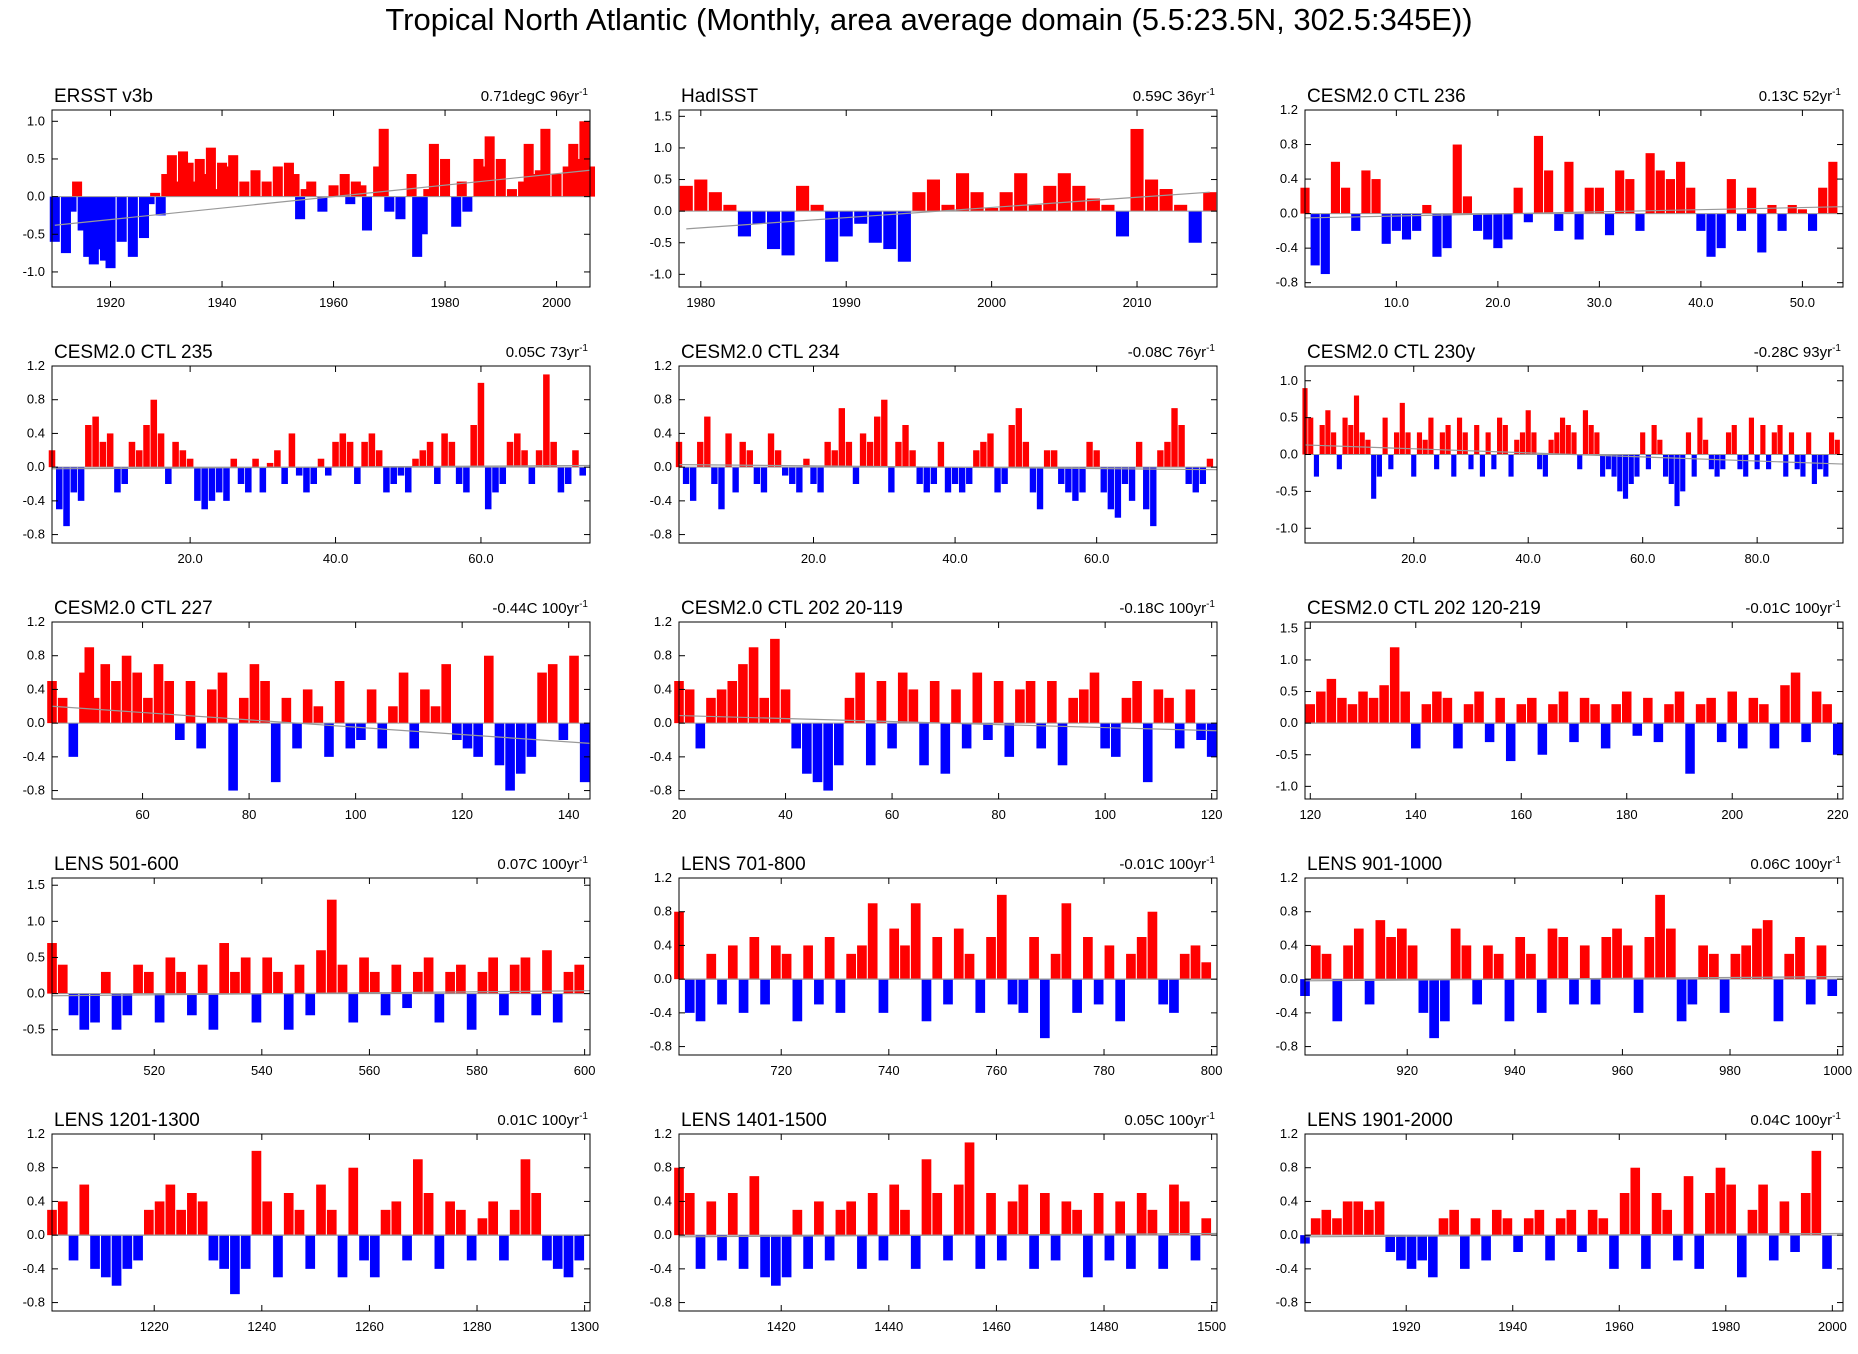 Image resolution: width=1858 pixels, height=1354 pixels. Describe the element at coordinates (133, 608) in the screenshot. I see `panel-title: CESM2.0 CTL 227` at that location.